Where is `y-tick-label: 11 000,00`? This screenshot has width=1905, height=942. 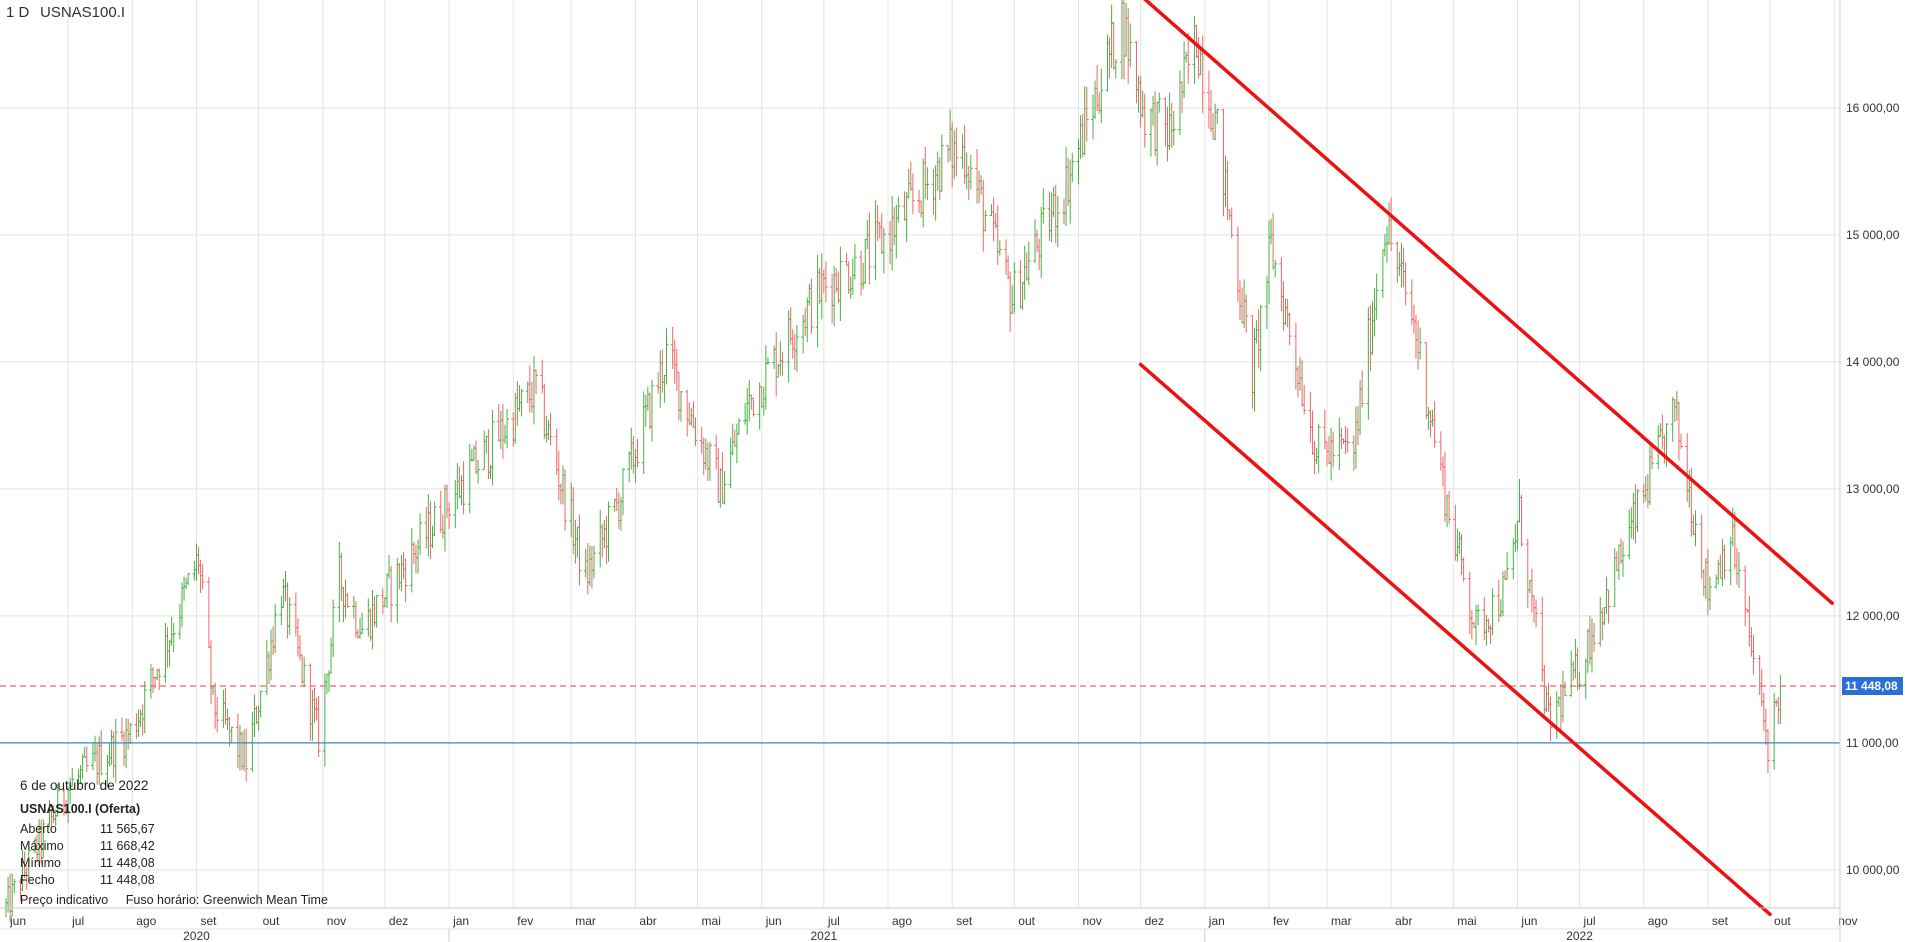
y-tick-label: 11 000,00 is located at coordinates (1872, 743).